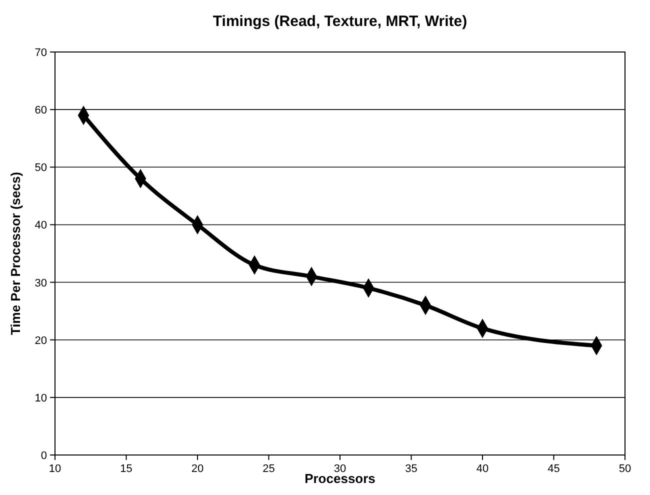 This screenshot has height=495, width=650. What do you see at coordinates (40, 226) in the screenshot?
I see `y-tick-label: 40` at bounding box center [40, 226].